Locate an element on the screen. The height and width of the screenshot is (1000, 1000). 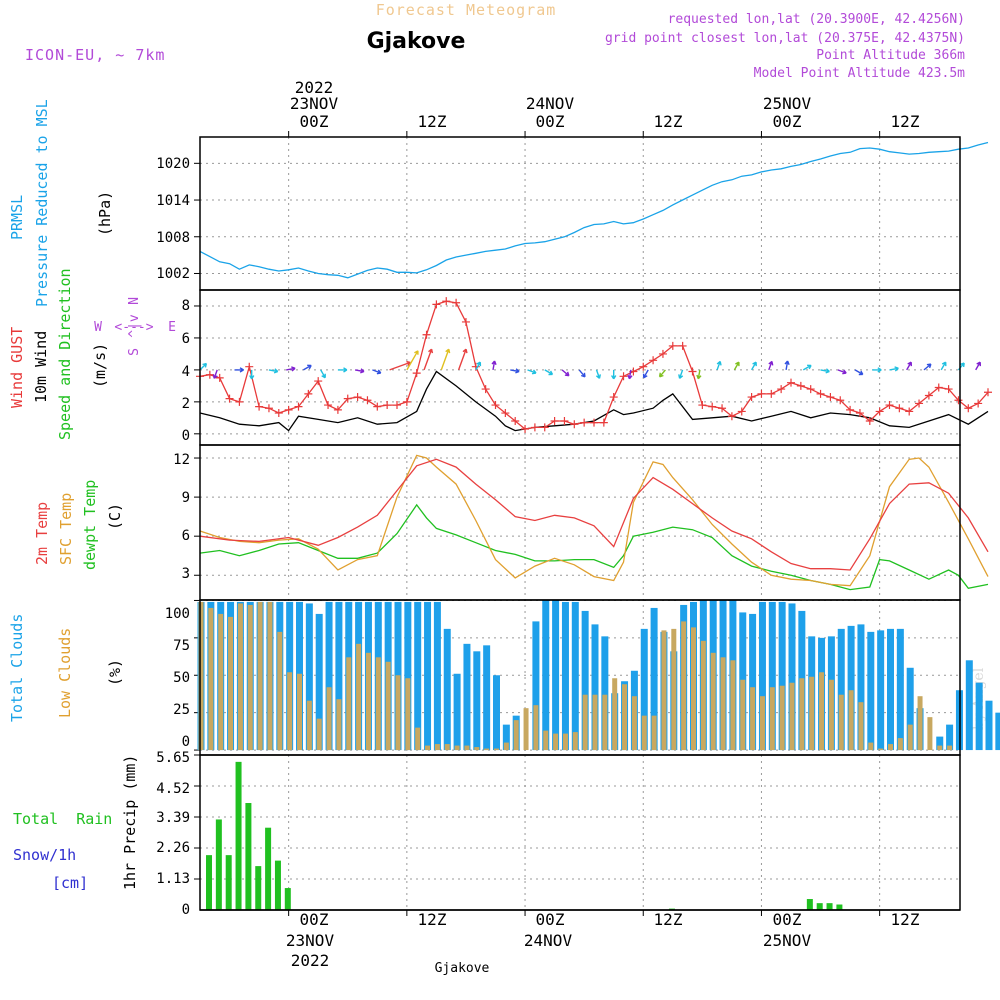
footer-location: Gjakove is located at coordinates (462, 968).